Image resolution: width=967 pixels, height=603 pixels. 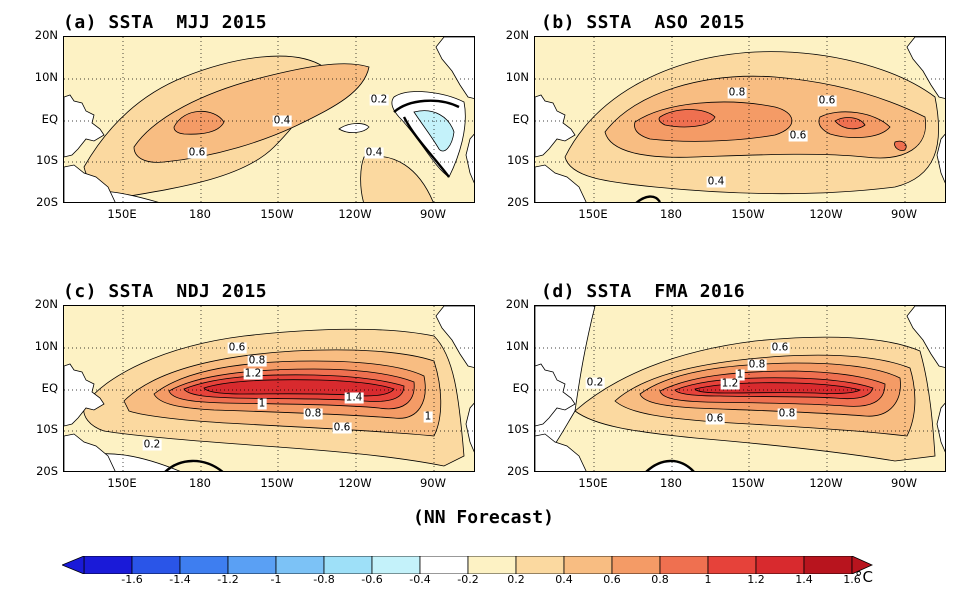 What do you see at coordinates (324, 579) in the screenshot?
I see `colorbar-tick-label: -0.8` at bounding box center [324, 579].